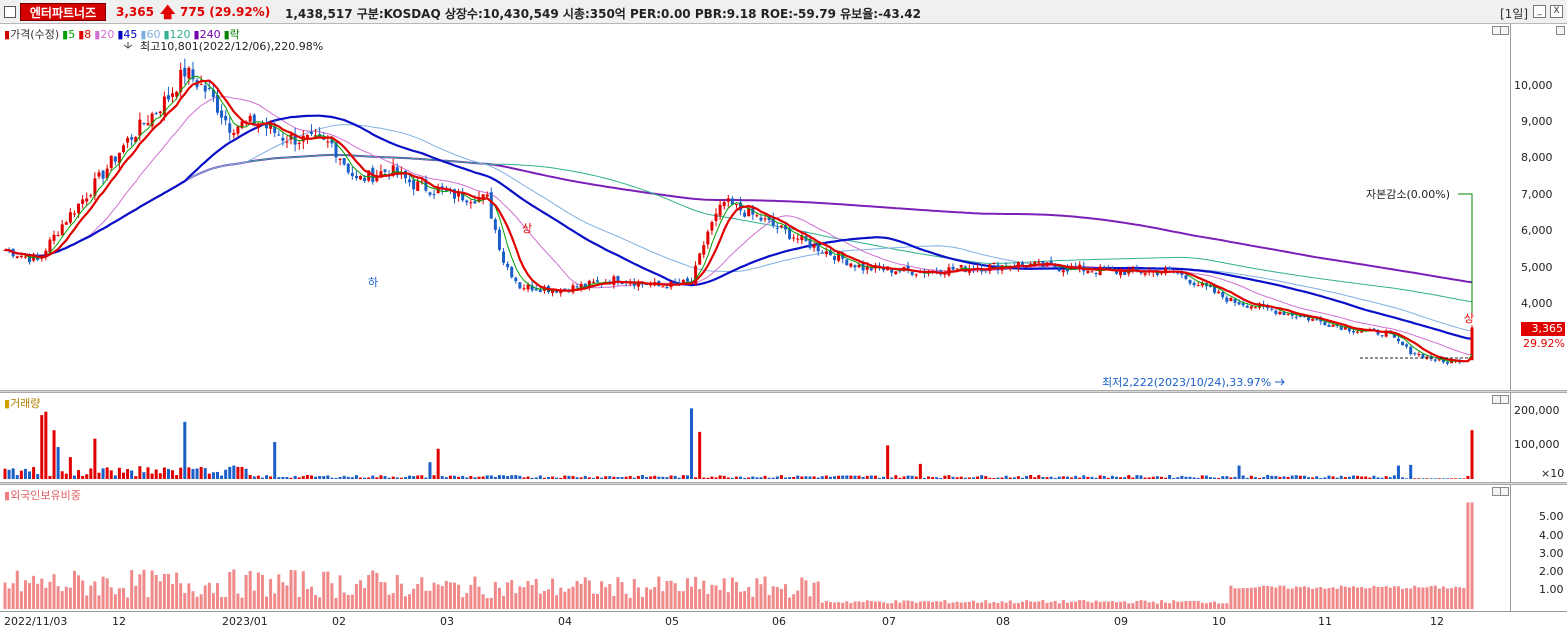 The height and width of the screenshot is (630, 1567). I want to click on stock-name-badge: 엔터파트너즈, so click(63, 12).